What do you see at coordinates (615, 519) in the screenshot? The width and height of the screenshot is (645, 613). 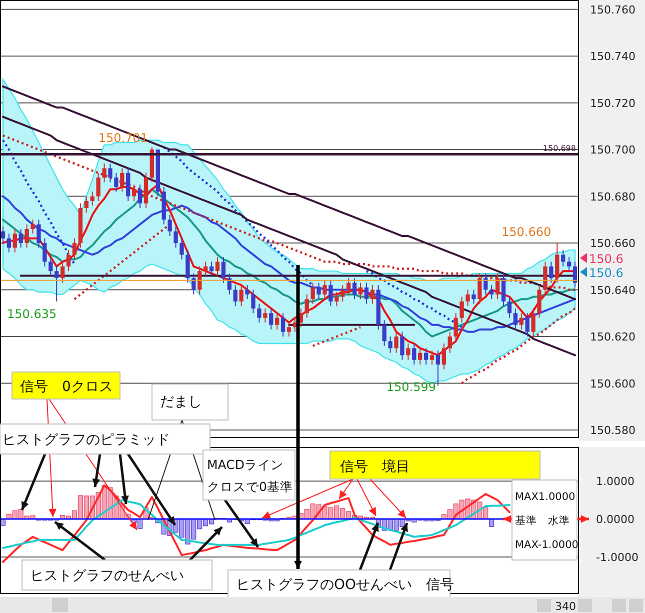 I see `y-tick-label: 0.0000` at bounding box center [615, 519].